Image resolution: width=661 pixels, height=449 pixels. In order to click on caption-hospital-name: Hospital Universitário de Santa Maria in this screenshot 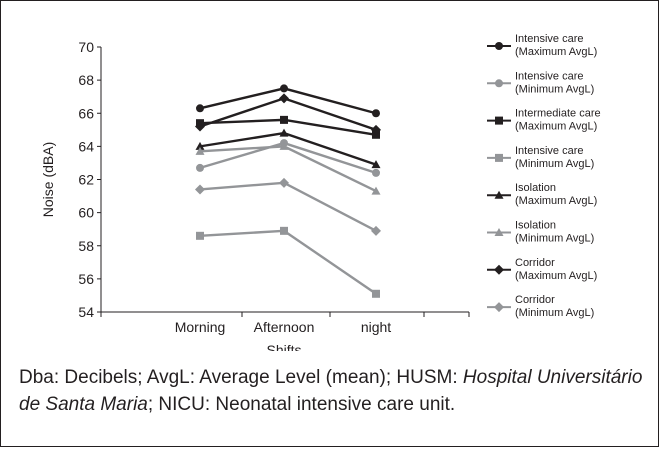, I will do `click(331, 391)`.